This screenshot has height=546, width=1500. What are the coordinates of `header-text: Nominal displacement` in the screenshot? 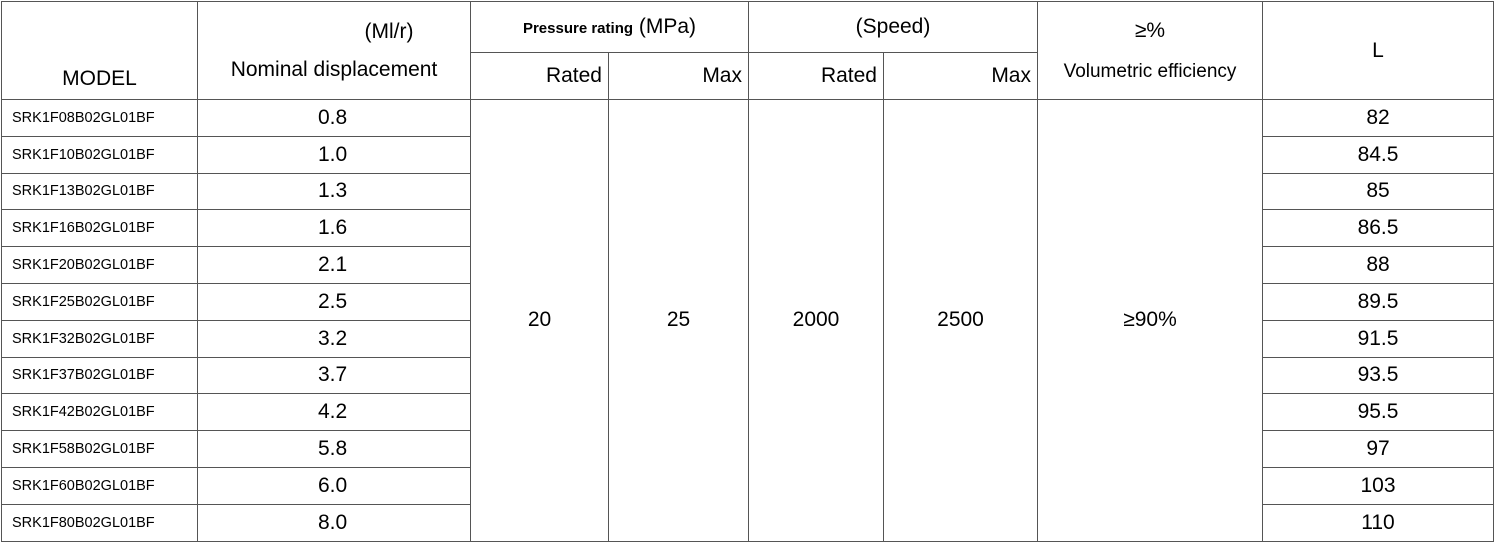 It's located at (334, 69).